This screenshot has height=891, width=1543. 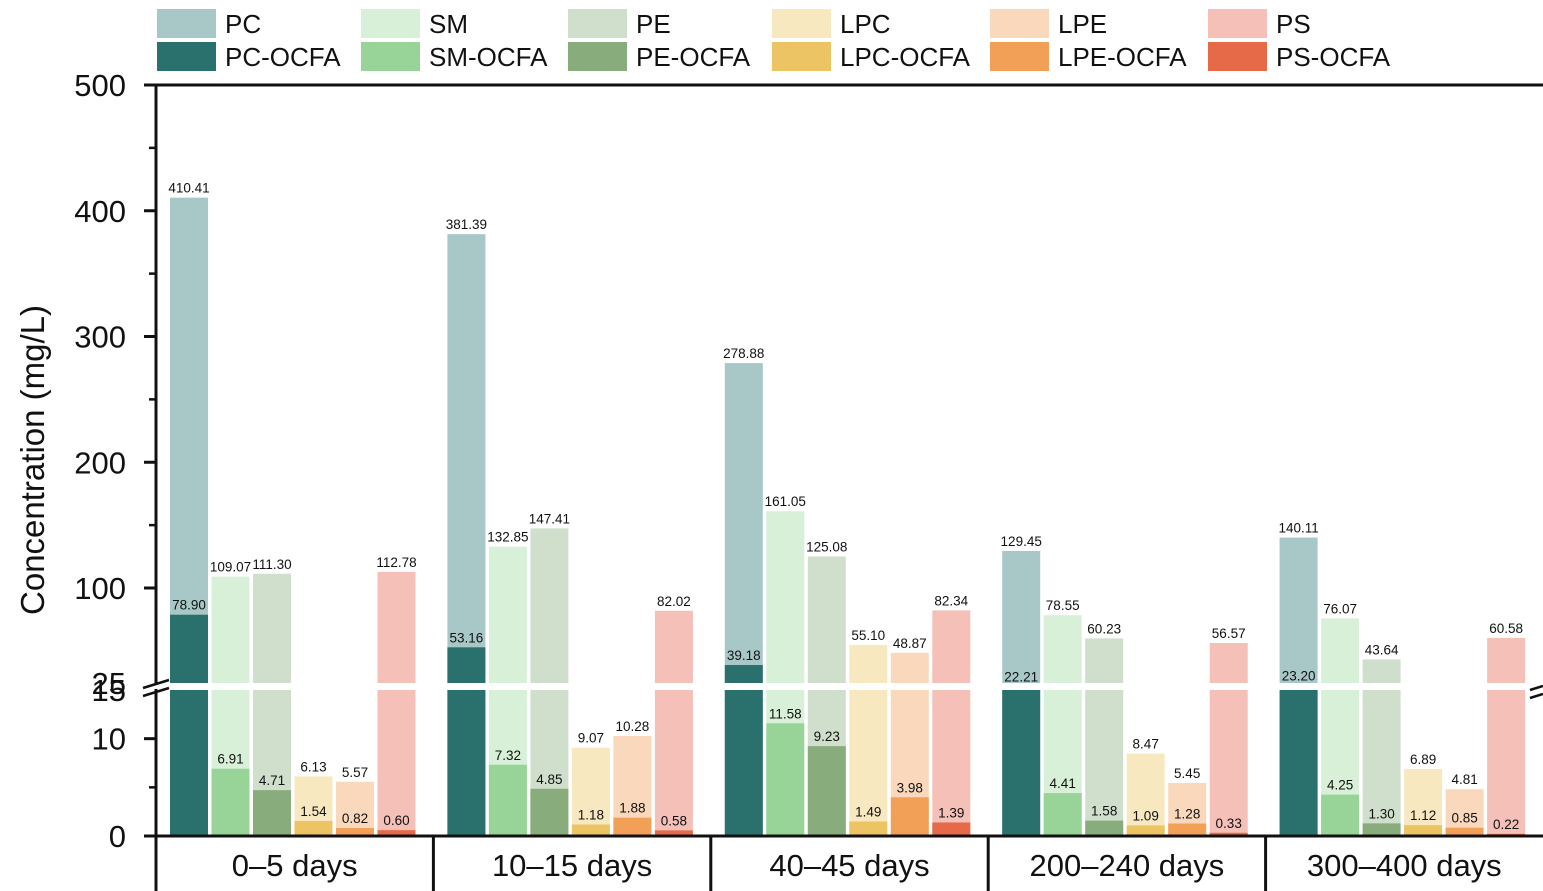 What do you see at coordinates (910, 787) in the screenshot?
I see `data-label-lpe-ocfa-40-45-days: 3.98` at bounding box center [910, 787].